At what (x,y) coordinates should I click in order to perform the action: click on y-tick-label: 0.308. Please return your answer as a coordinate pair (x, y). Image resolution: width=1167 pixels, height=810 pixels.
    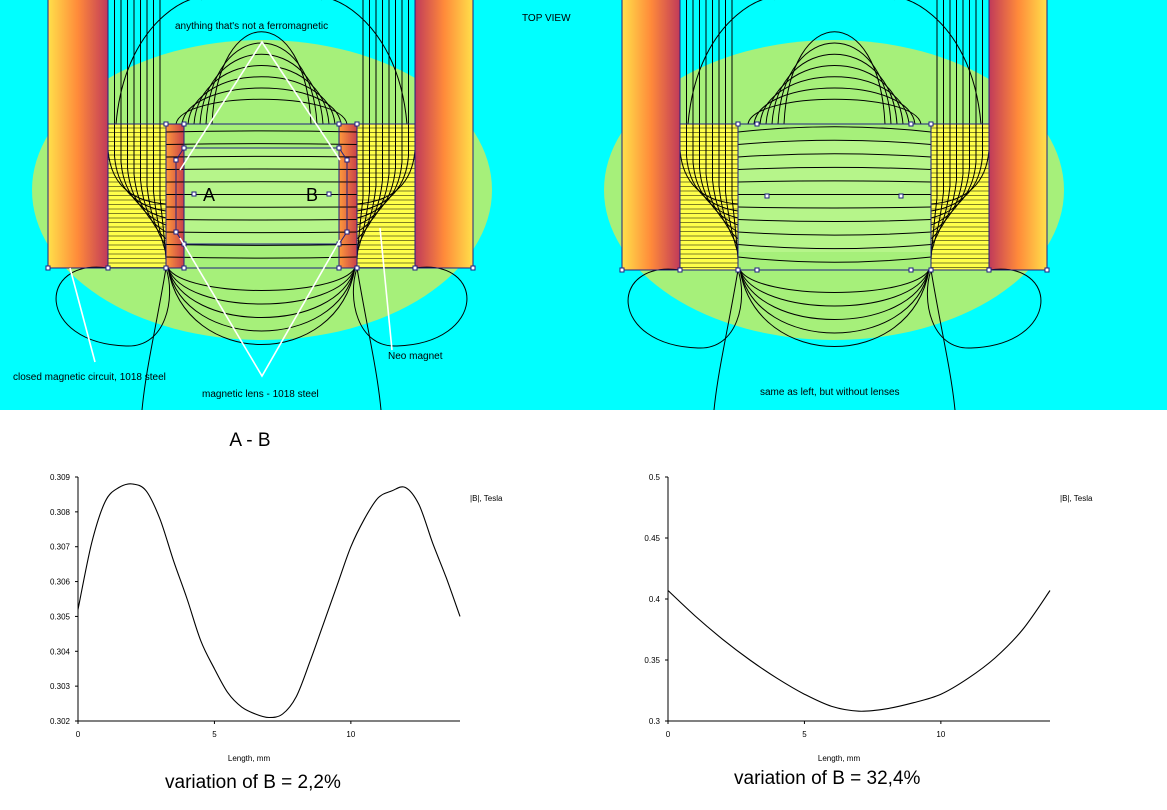
    Looking at the image, I should click on (60, 512).